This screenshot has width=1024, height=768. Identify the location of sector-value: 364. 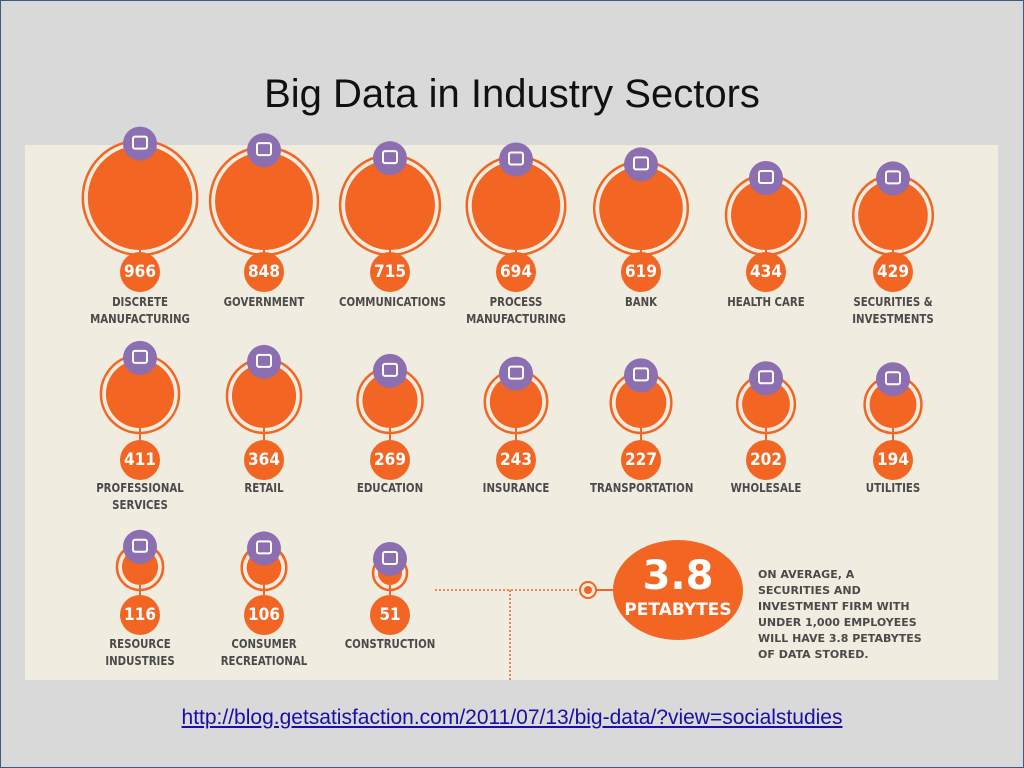
(264, 460).